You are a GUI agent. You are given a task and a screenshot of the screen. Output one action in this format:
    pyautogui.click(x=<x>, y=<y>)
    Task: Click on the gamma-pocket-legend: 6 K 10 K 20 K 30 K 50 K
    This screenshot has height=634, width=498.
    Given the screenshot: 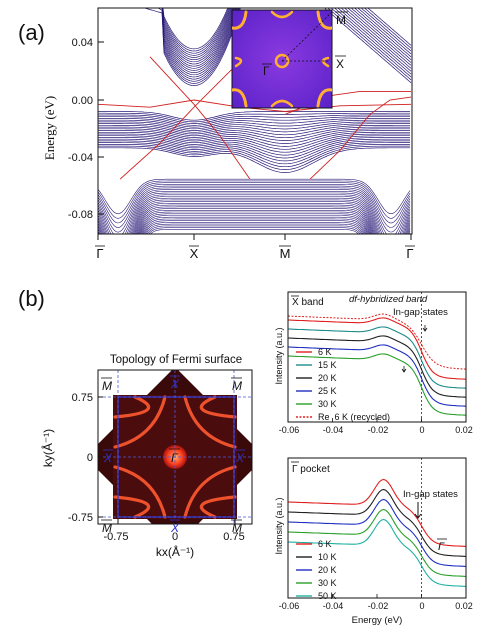 What is the action you would take?
    pyautogui.click(x=327, y=570)
    